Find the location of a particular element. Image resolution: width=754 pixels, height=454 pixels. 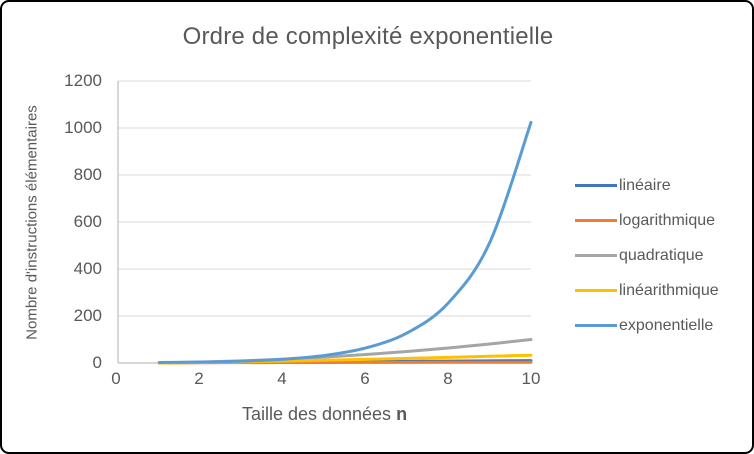

legend-label: quadratique is located at coordinates (661, 255).